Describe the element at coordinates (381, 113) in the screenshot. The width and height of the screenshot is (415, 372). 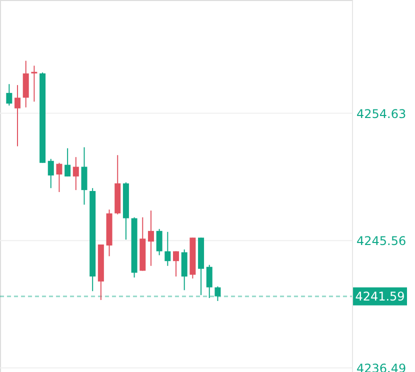
I see `y-tick-label: 4254.63` at that location.